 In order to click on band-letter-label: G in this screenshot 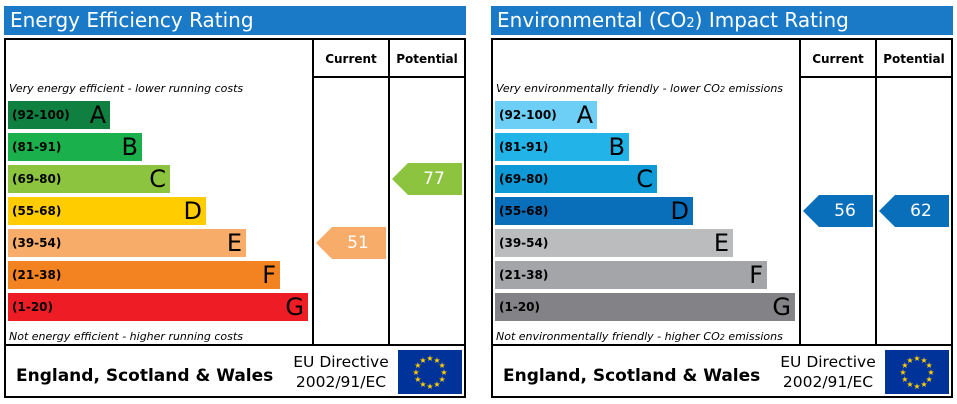, I will do `click(294, 307)`.